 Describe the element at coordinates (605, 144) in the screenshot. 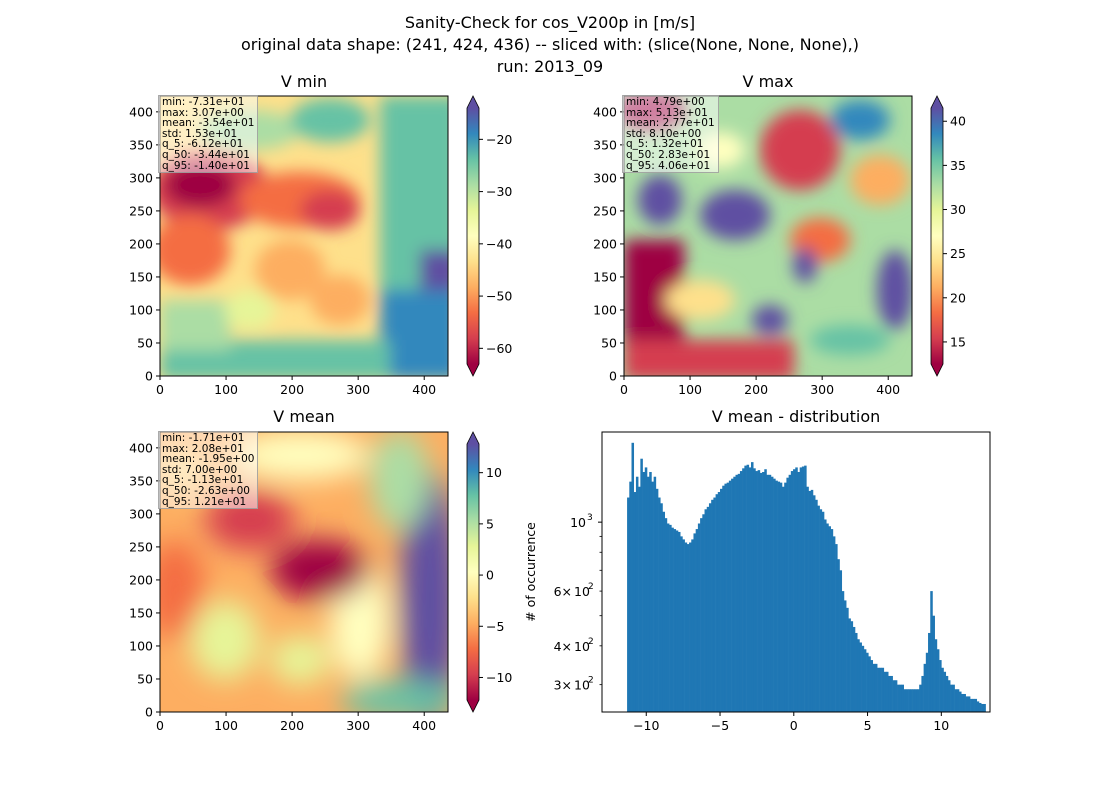

I see `vmax-ytick-label: 350` at that location.